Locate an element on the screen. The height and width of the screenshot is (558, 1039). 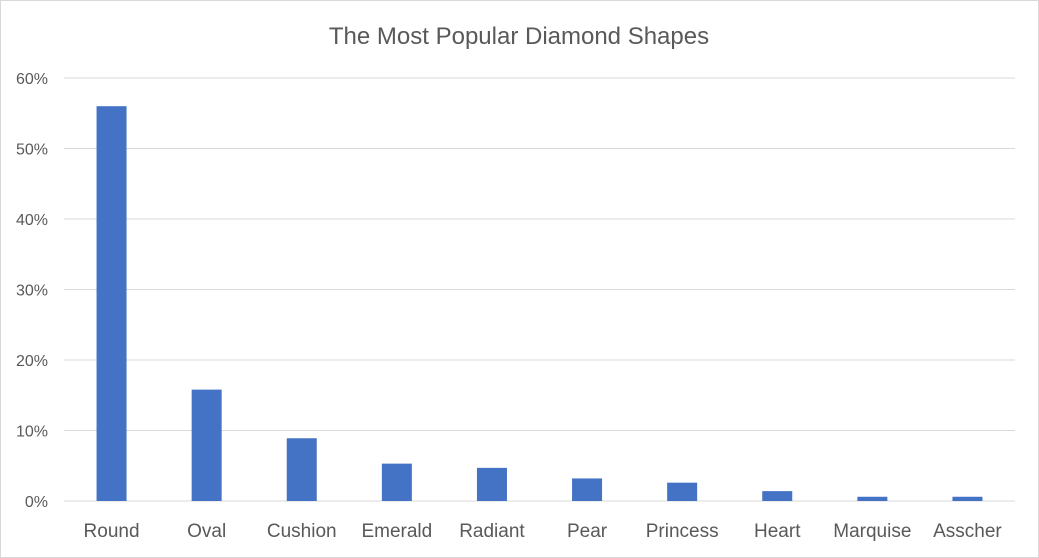
x-tick-label: Radiant is located at coordinates (492, 531).